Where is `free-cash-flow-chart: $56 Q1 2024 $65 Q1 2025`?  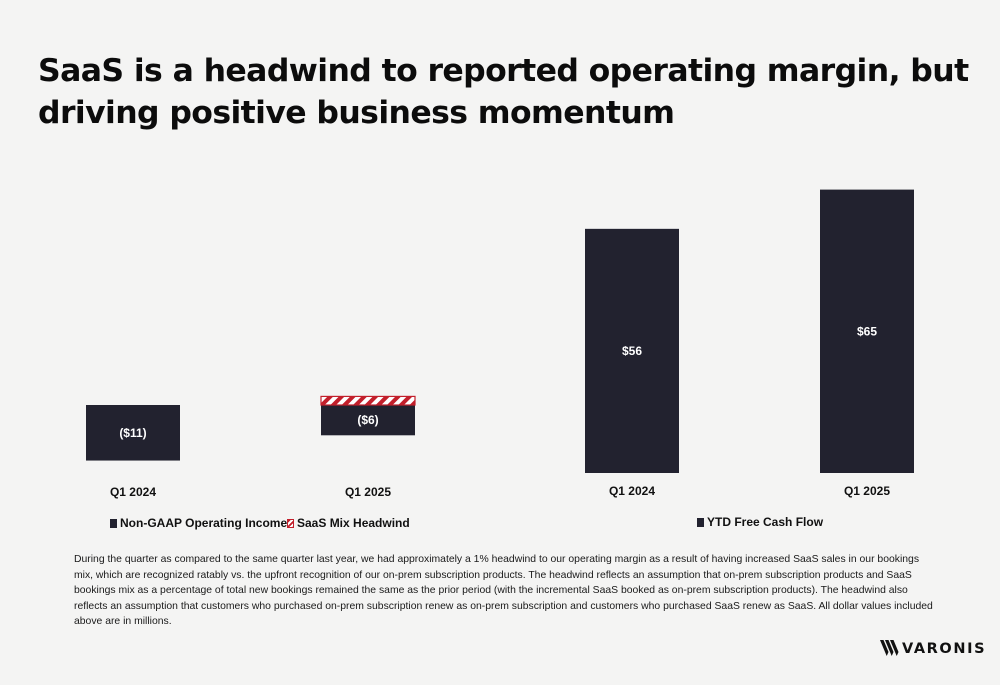
free-cash-flow-chart: $56 Q1 2024 $65 Q1 2025 is located at coordinates (749, 343).